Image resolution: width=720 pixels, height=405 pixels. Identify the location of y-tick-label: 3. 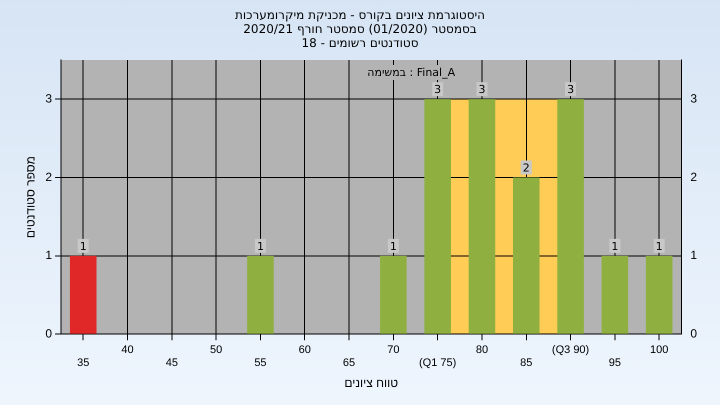
(48, 98).